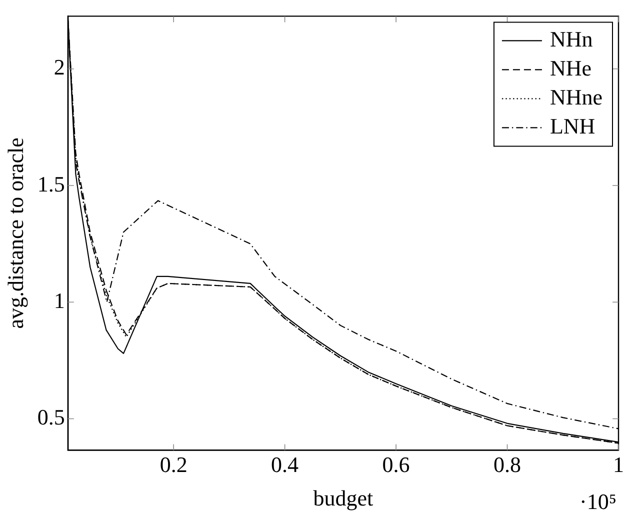 This screenshot has width=627, height=517. What do you see at coordinates (174, 465) in the screenshot?
I see `x-tick-label: 0.2` at bounding box center [174, 465].